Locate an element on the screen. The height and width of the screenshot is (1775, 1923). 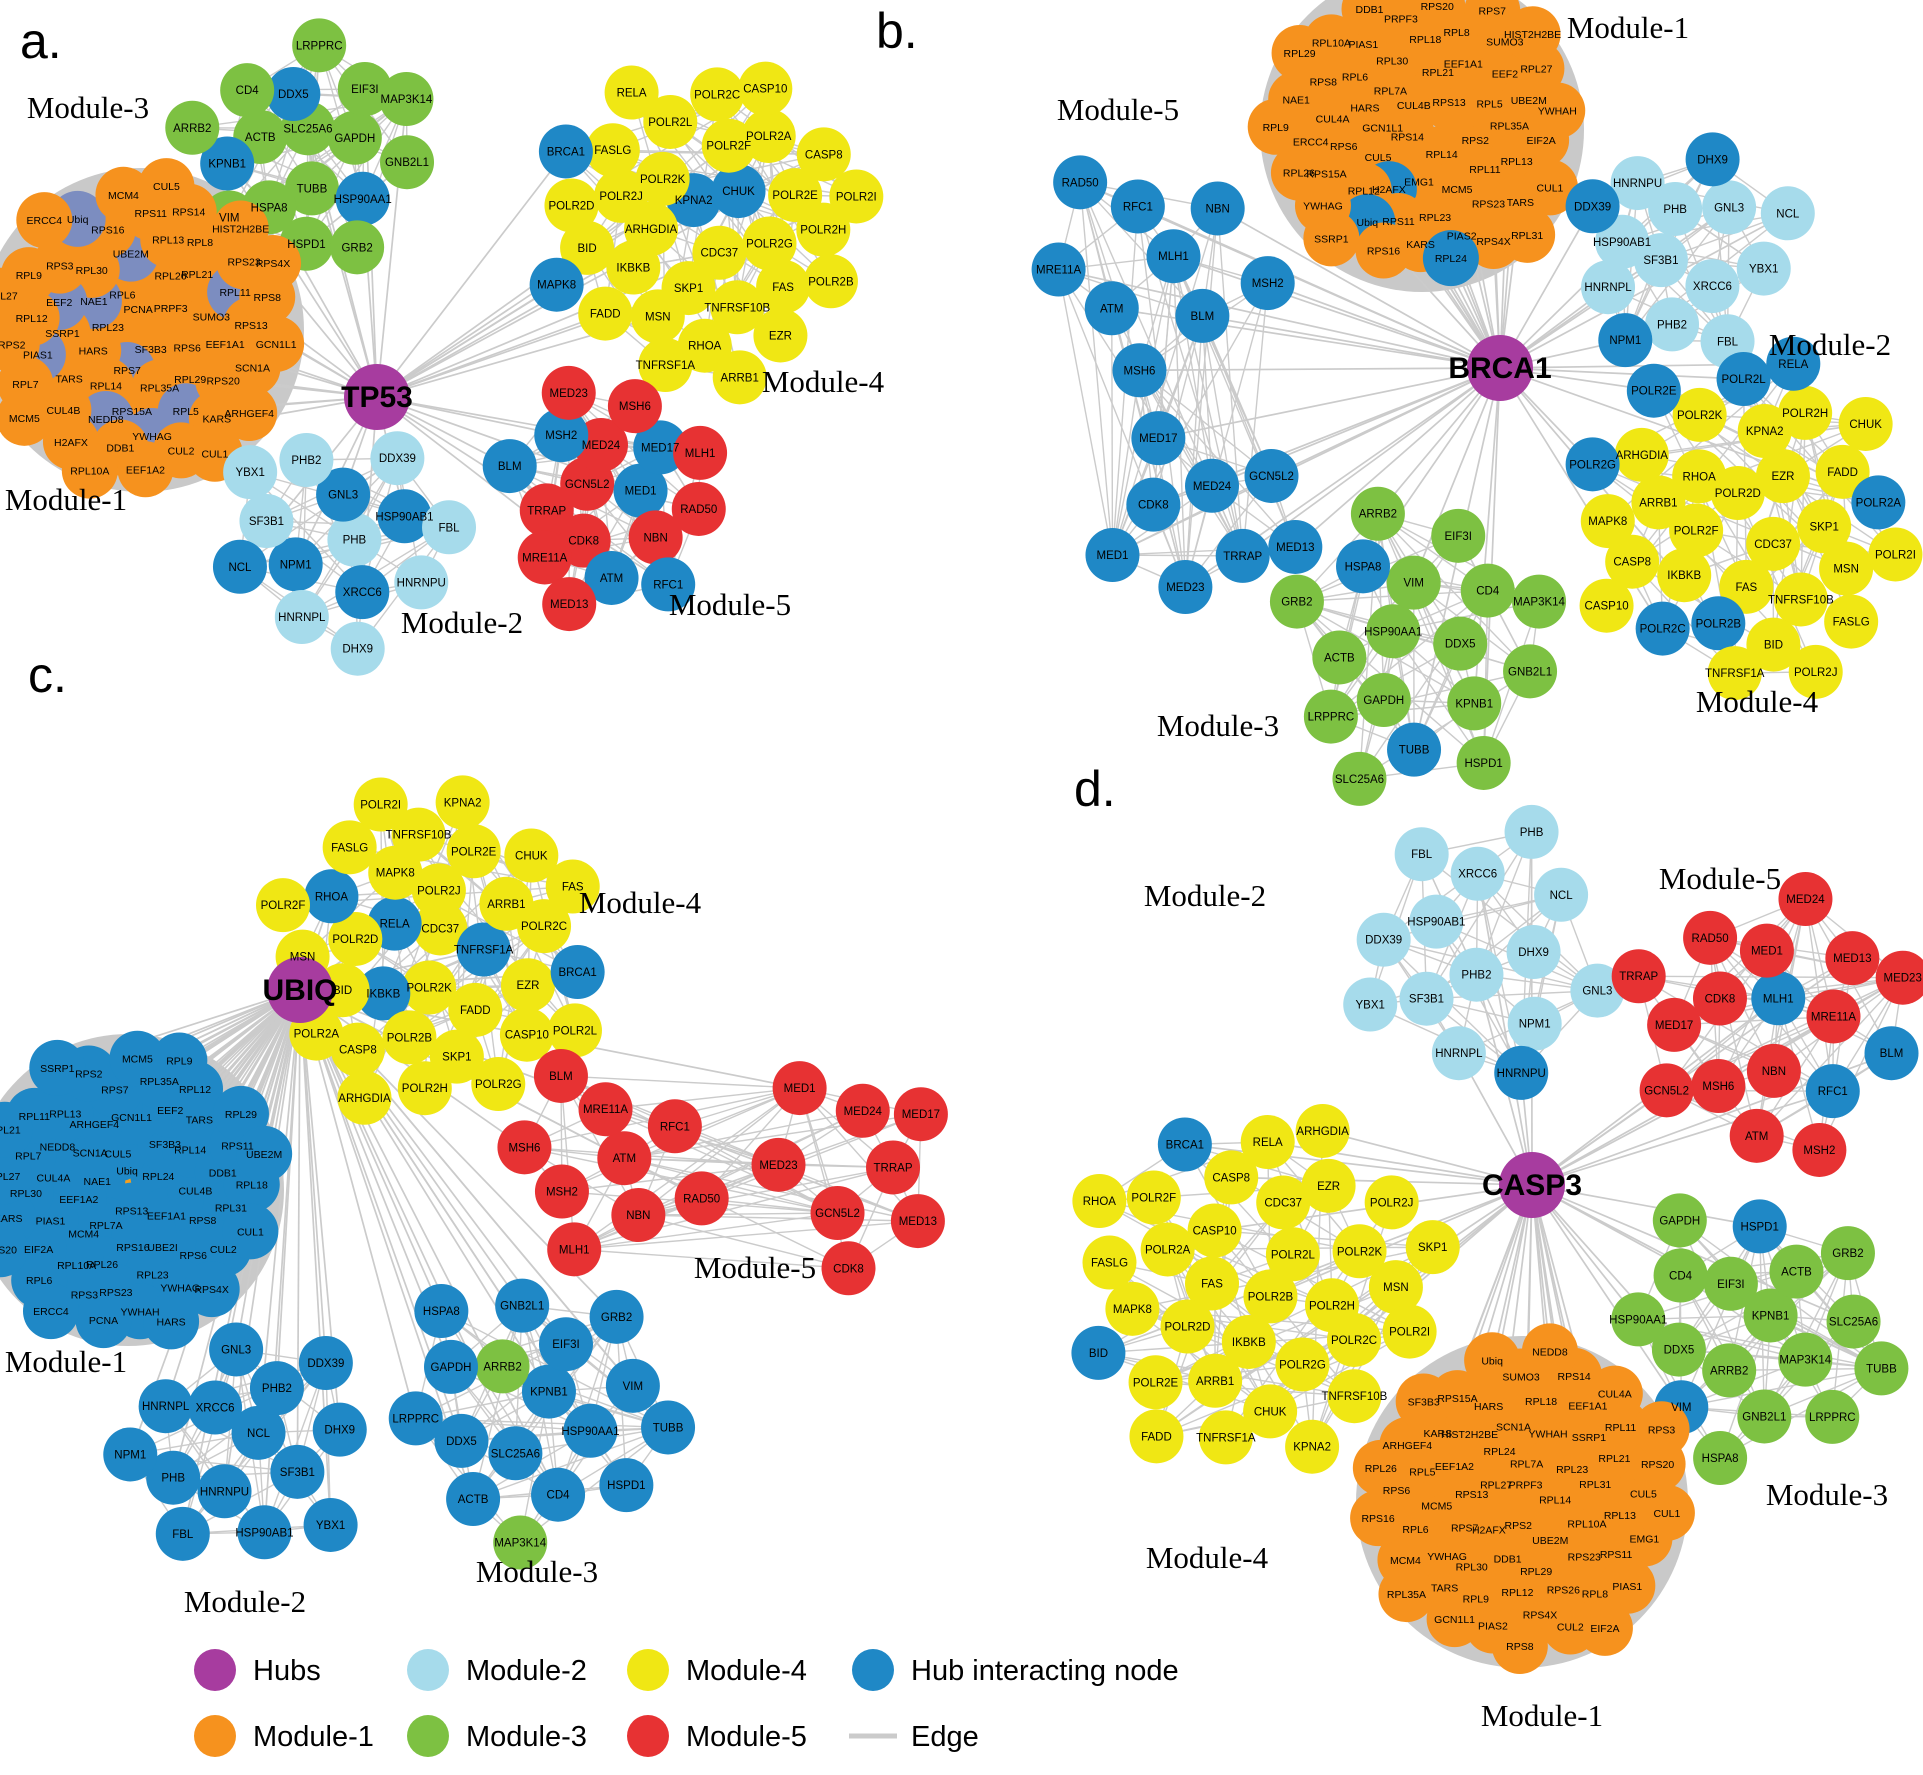
node-label-POLR2F: POLR2F is located at coordinates (1153, 1199).